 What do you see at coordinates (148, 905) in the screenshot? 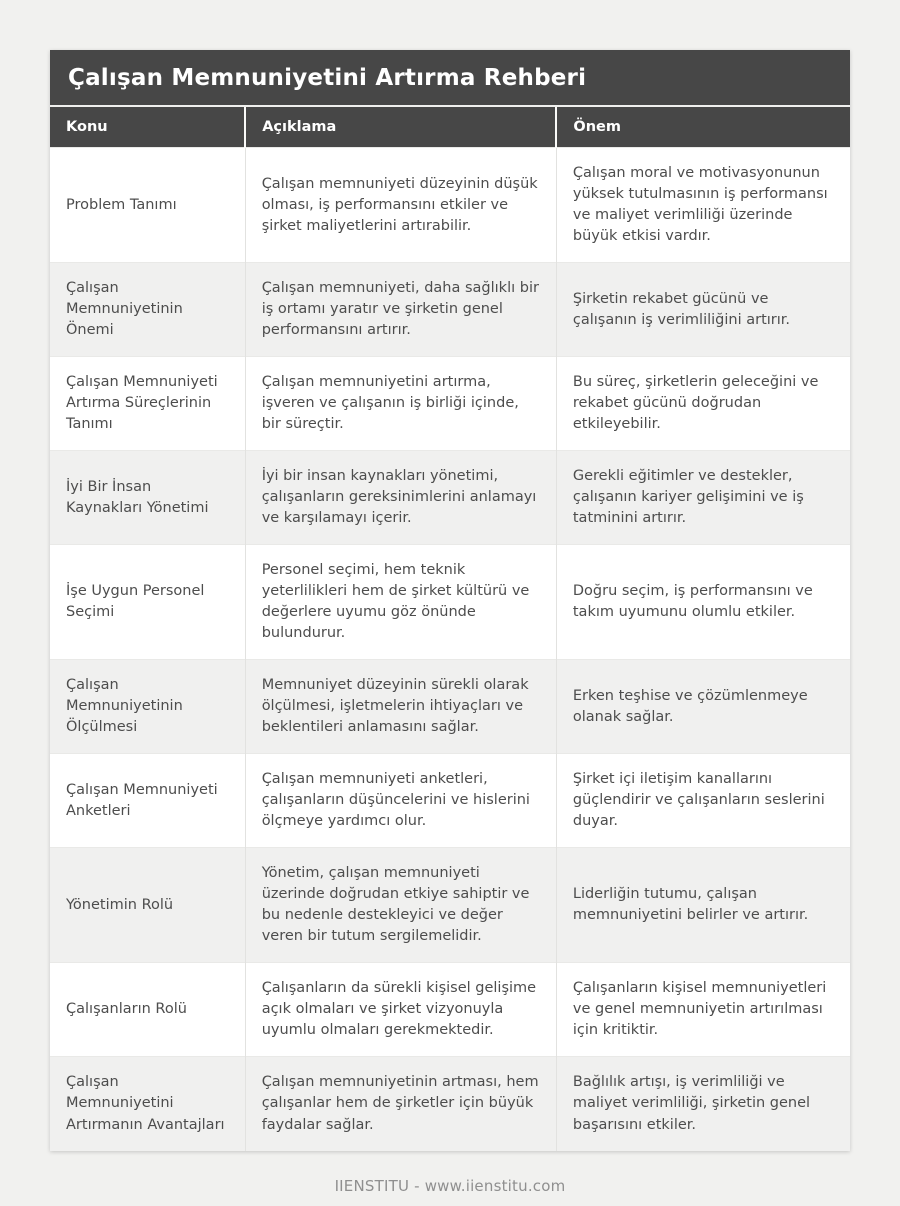
I see `cell-konu: Yönetimin Rolü` at bounding box center [148, 905].